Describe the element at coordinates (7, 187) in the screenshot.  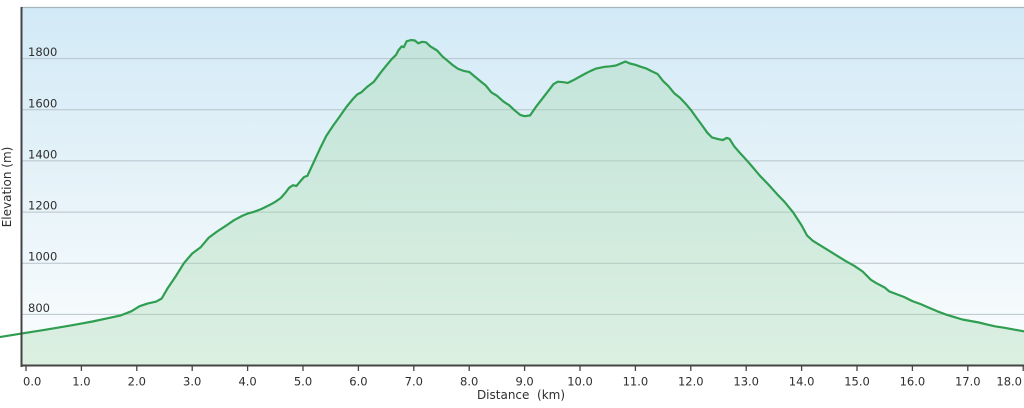
I see `y-axis-title: Elevation (m)` at that location.